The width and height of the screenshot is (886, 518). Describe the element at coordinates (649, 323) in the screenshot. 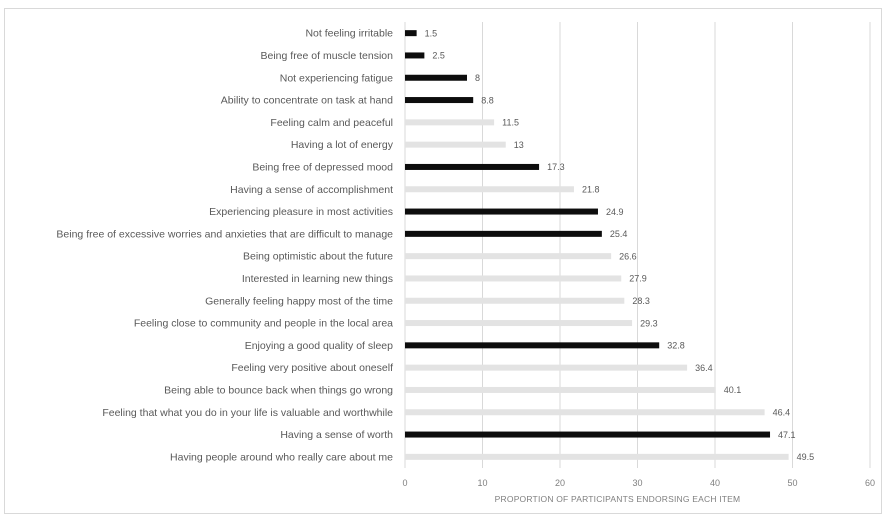

I see `value-label: 29.3` at that location.